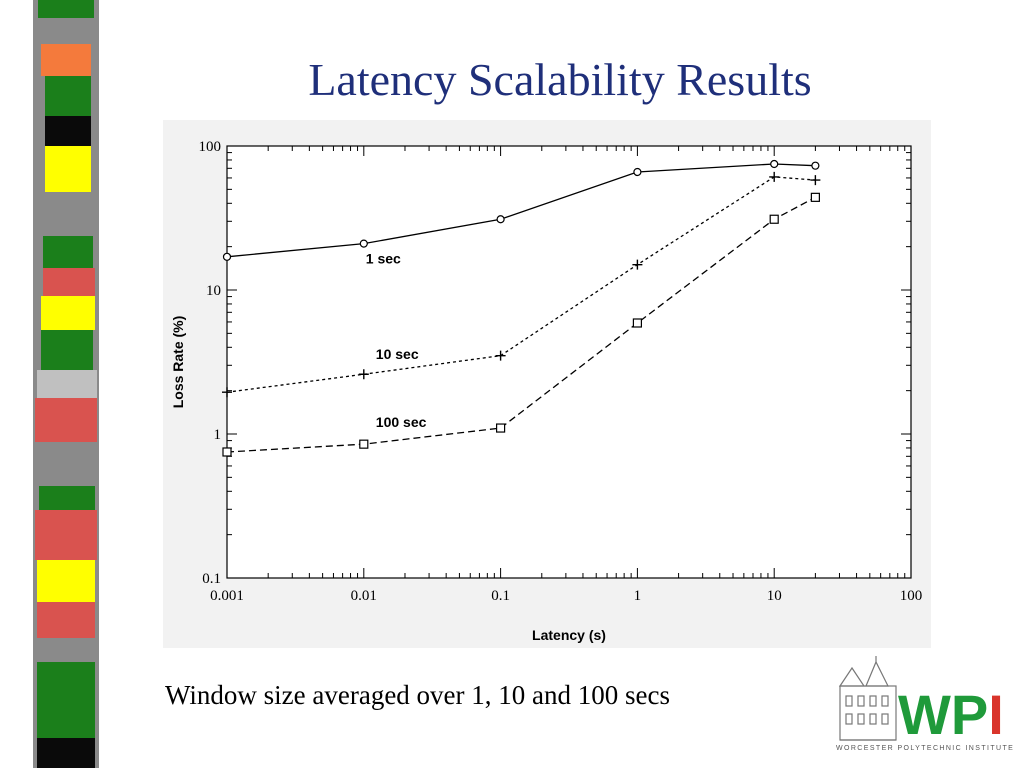 This screenshot has width=1024, height=768. What do you see at coordinates (227, 596) in the screenshot?
I see `x-tick-label: 0.001` at bounding box center [227, 596].